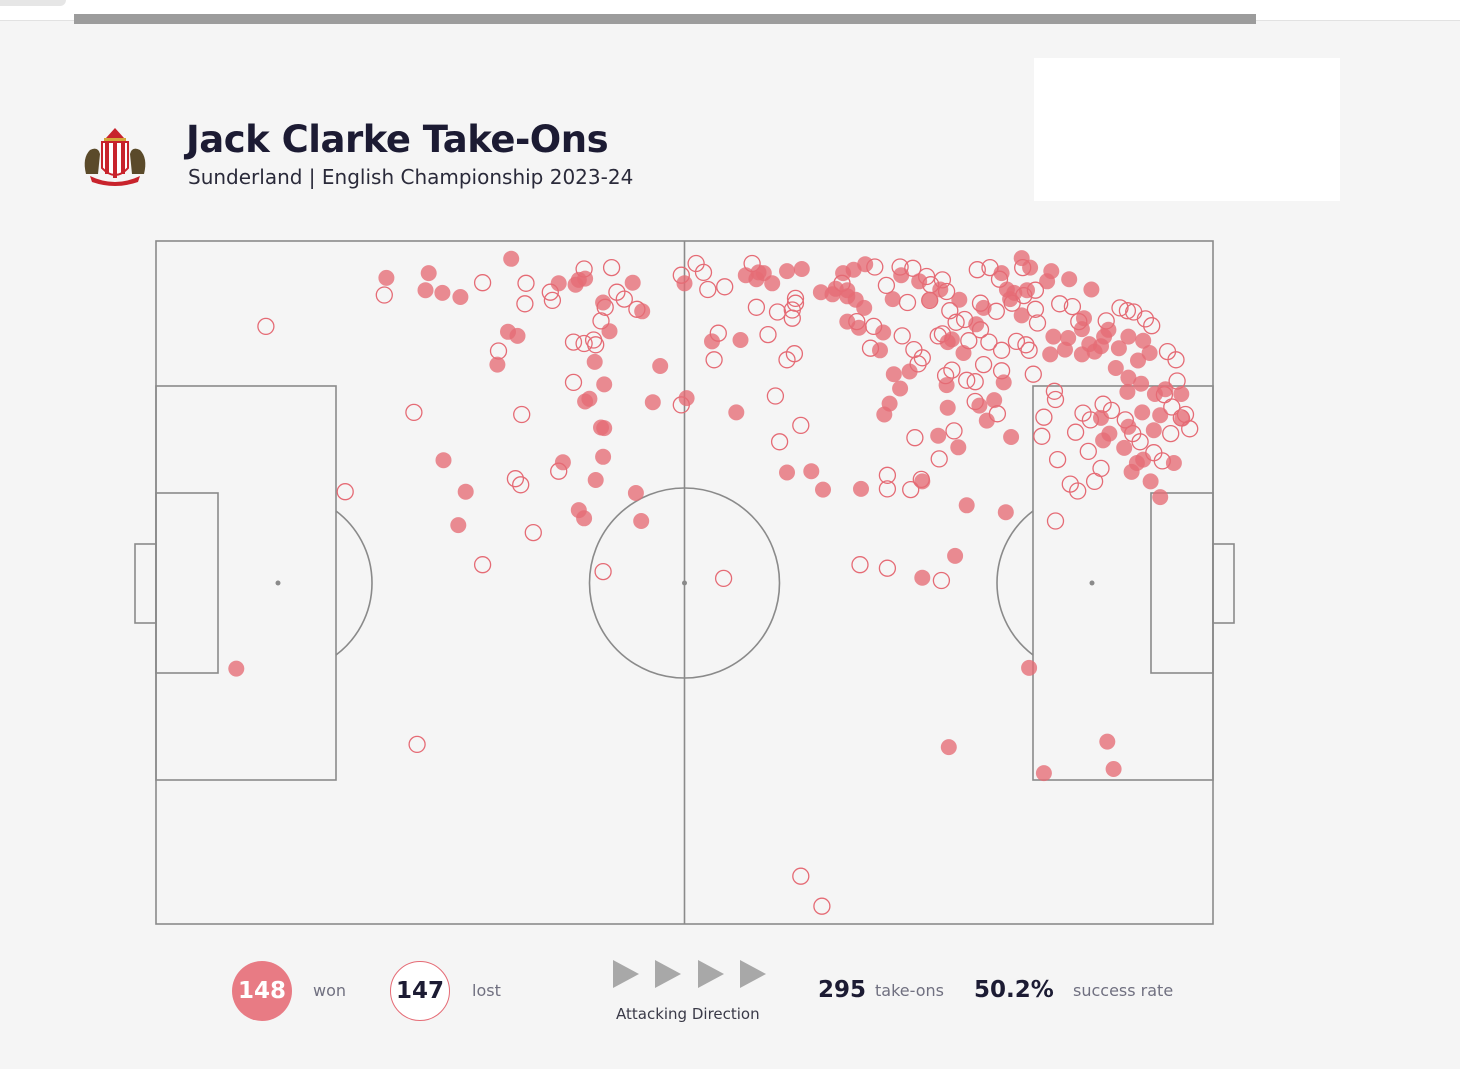 Image resolution: width=1460 pixels, height=1069 pixels. What do you see at coordinates (689, 974) in the screenshot?
I see `attacking-direction-arrows-icon` at bounding box center [689, 974].